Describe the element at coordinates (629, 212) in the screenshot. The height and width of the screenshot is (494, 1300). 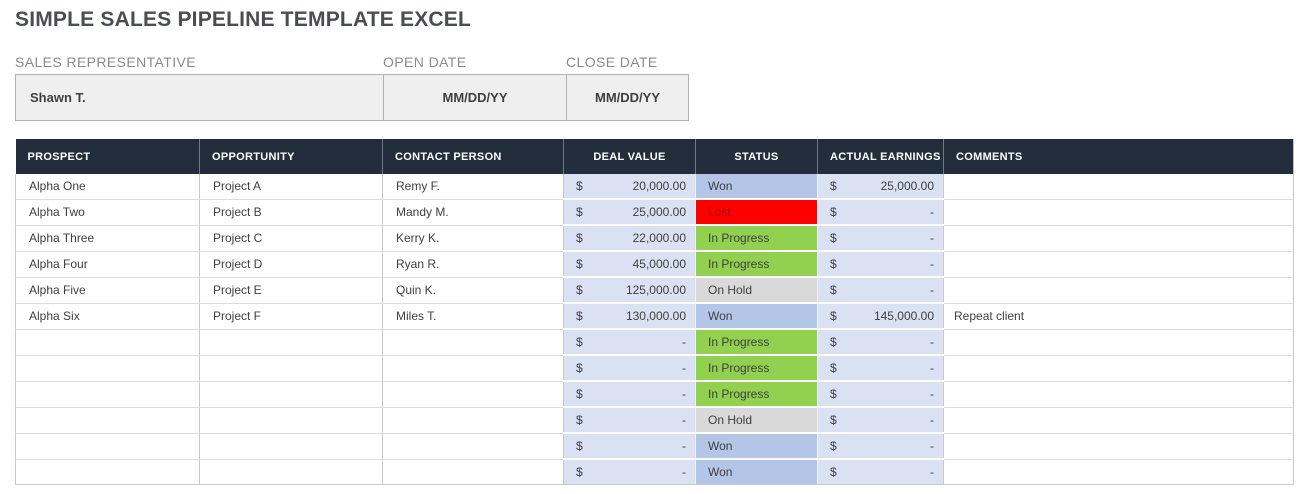
I see `deal-value-cell: $25,000.00` at that location.